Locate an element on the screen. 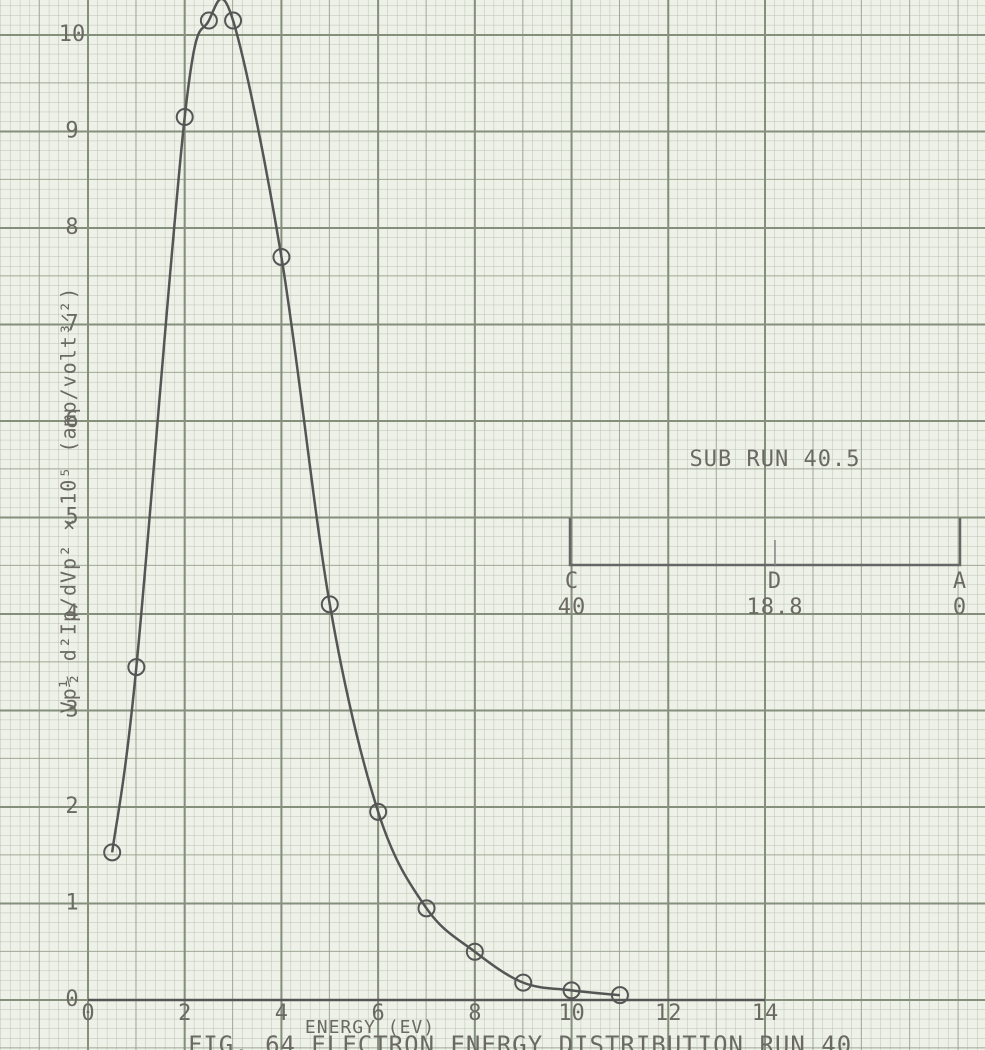 The image size is (985, 1050). marker-letter: D is located at coordinates (775, 581).